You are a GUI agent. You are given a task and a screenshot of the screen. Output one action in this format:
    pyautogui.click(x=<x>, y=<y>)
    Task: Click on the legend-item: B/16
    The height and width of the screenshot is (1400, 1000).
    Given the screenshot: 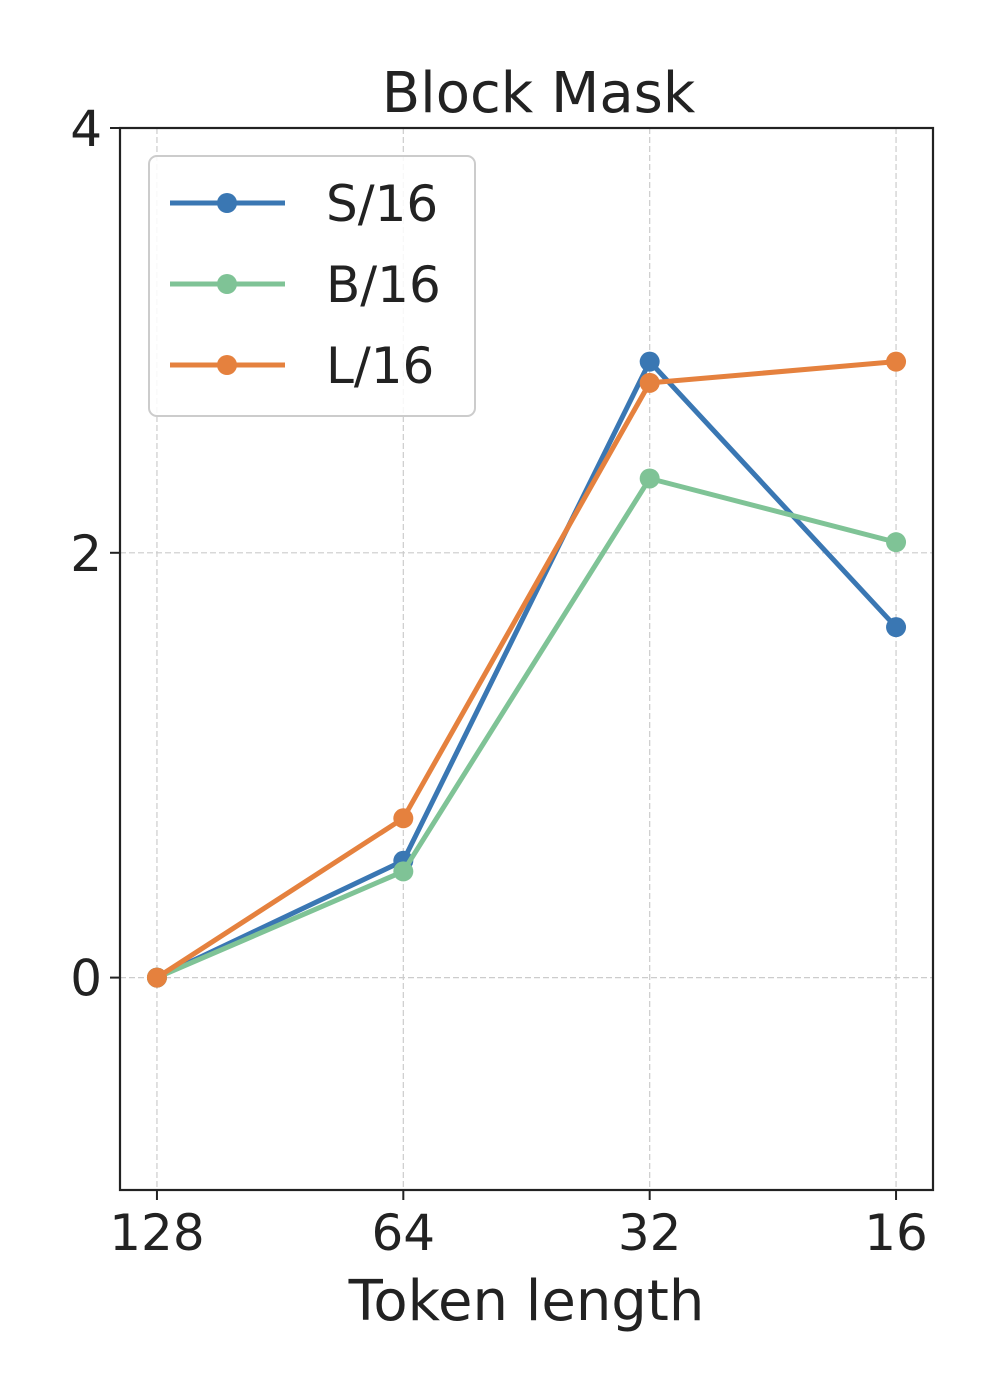 What is the action you would take?
    pyautogui.click(x=305, y=285)
    